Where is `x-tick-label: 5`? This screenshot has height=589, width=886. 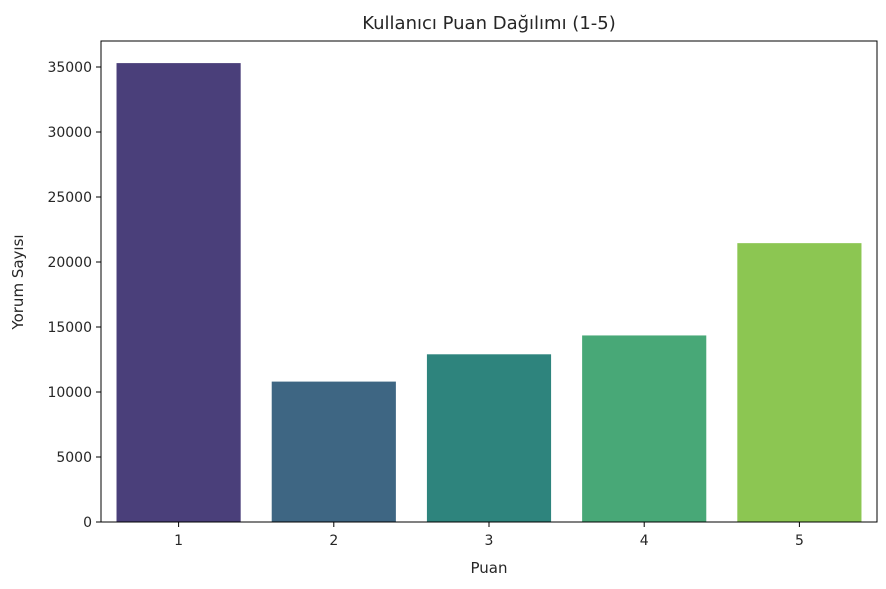
x-tick-label: 5 is located at coordinates (799, 541).